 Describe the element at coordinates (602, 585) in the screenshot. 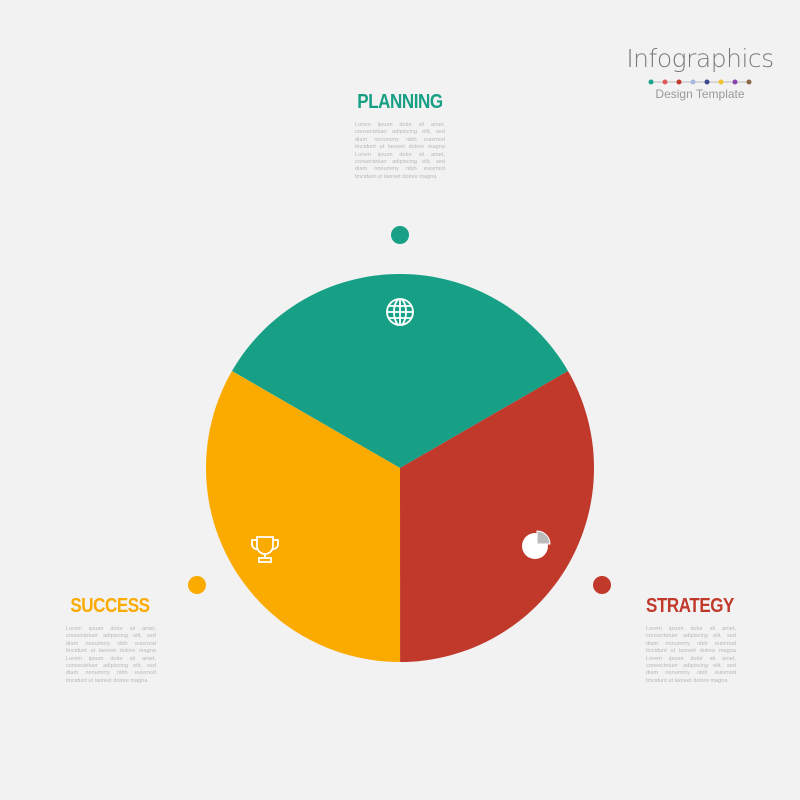

I see `strategy-marker-dot` at that location.